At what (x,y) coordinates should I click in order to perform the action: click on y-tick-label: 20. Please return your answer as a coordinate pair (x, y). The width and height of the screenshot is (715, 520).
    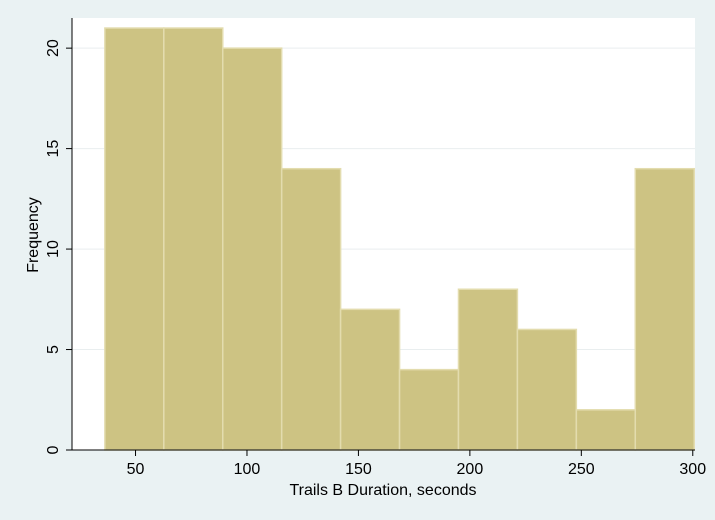
    Looking at the image, I should click on (53, 48).